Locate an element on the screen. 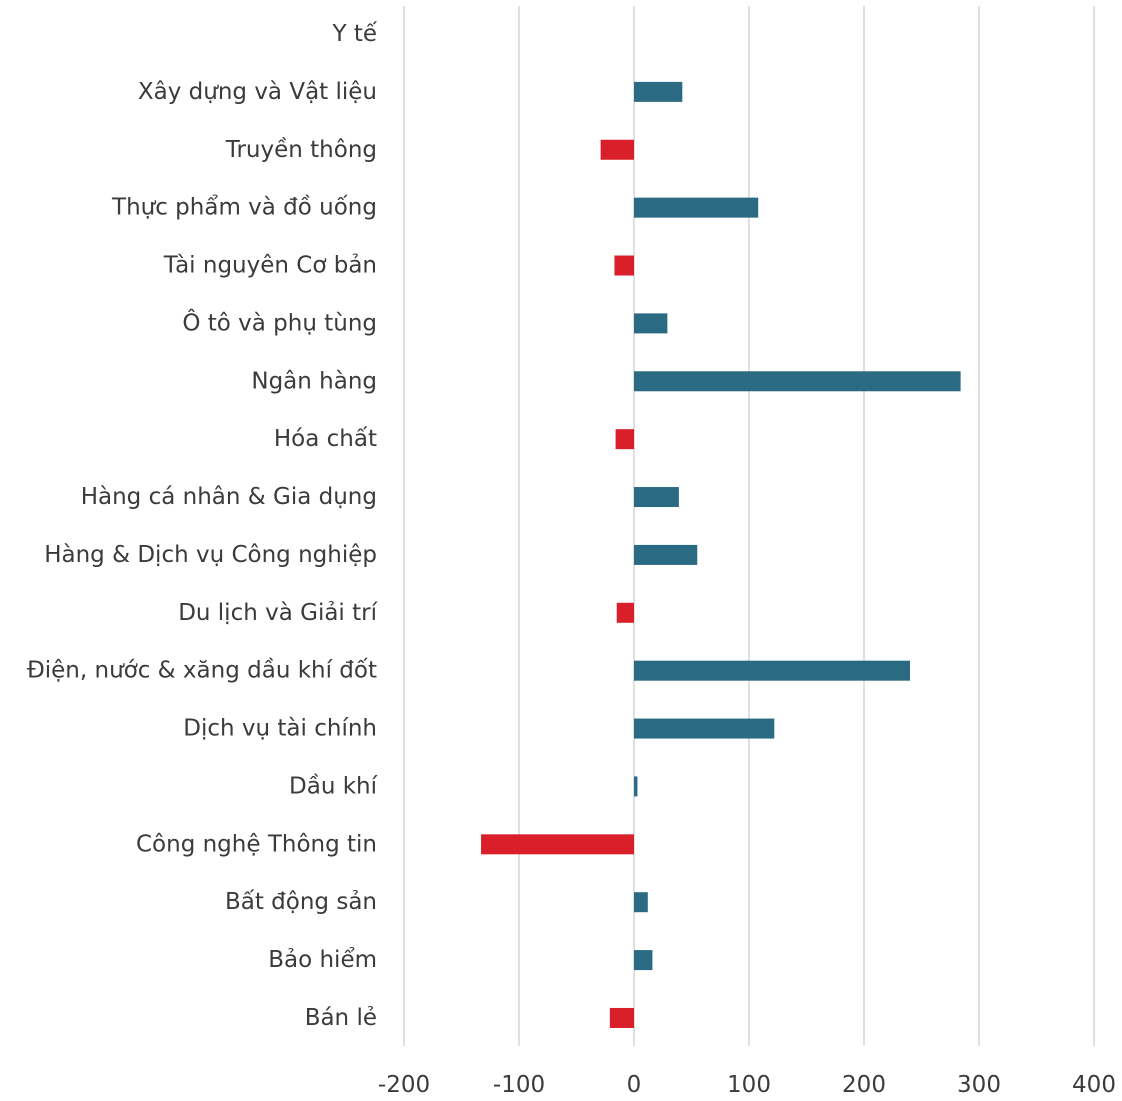  category-label: Hàng cá nhân & Gia dụng is located at coordinates (229, 497).